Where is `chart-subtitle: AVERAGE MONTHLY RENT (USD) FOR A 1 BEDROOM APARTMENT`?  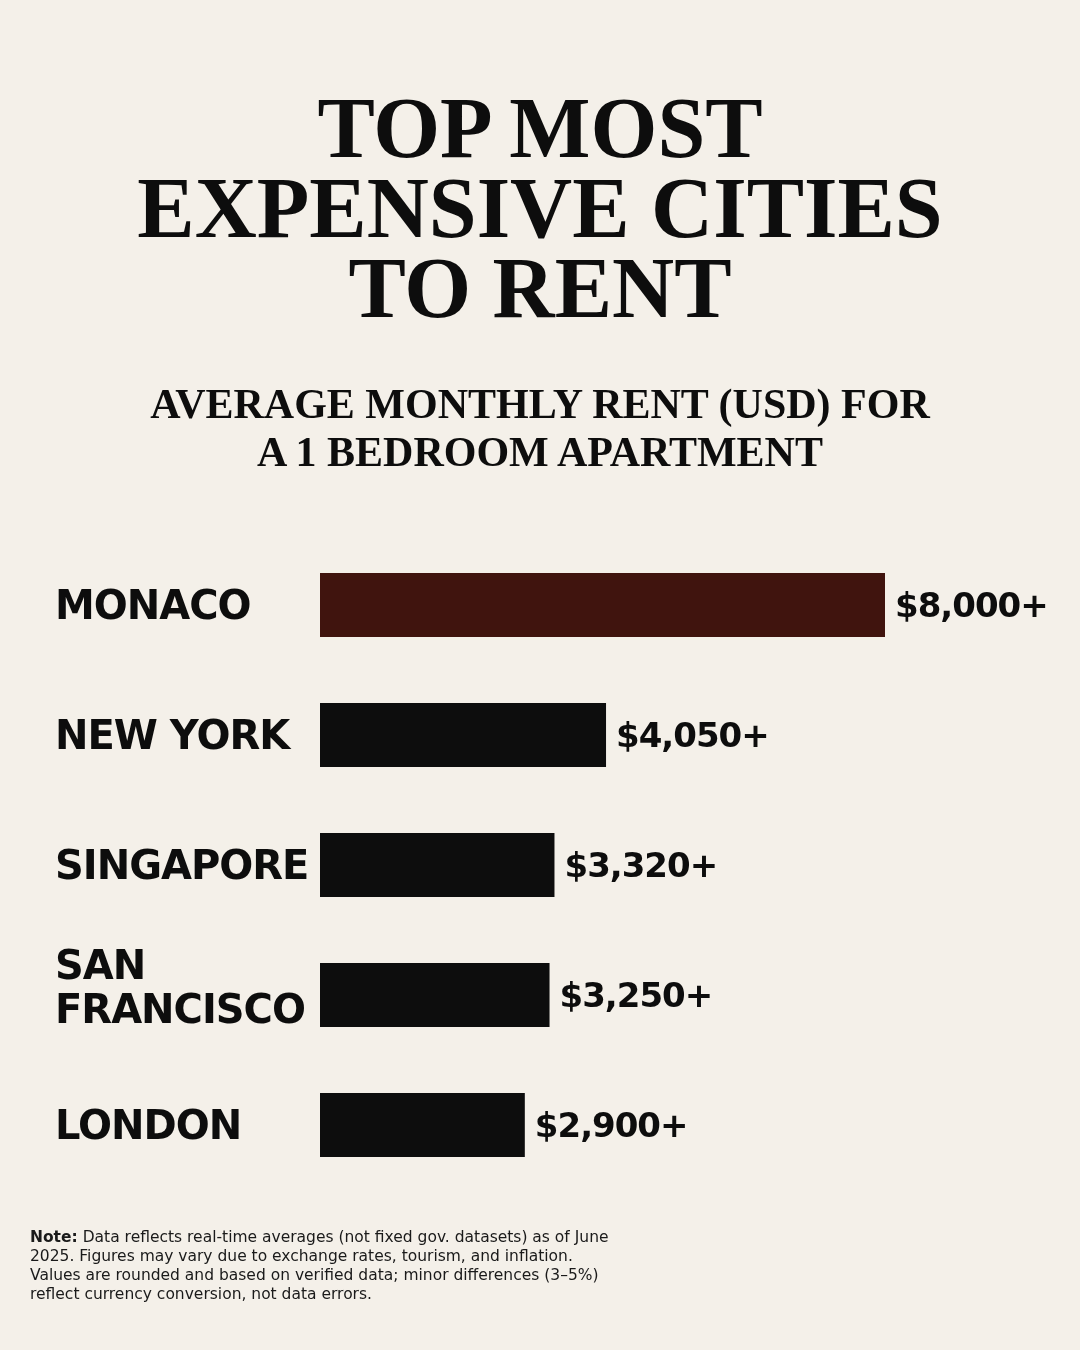
chart-subtitle: AVERAGE MONTHLY RENT (USD) FOR A 1 BEDROOM APARTMENT is located at coordinates (540, 428).